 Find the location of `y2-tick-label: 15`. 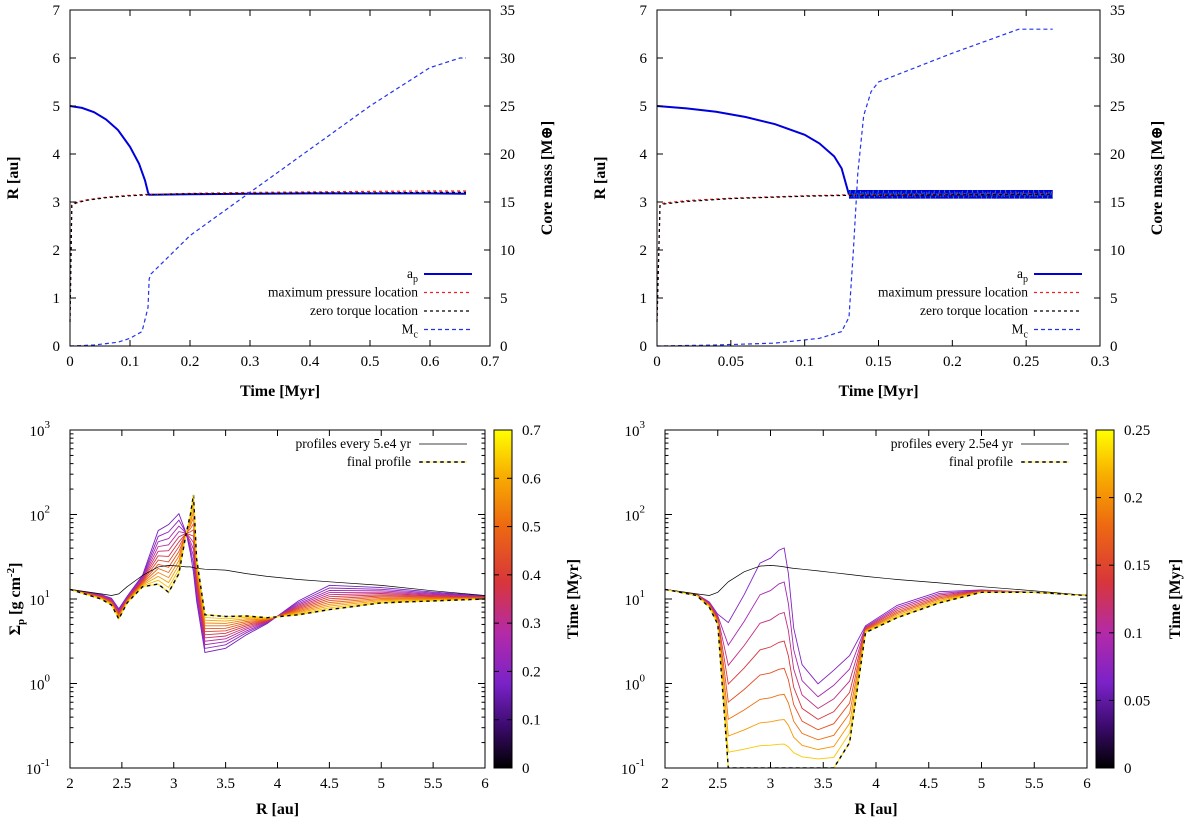

y2-tick-label: 15 is located at coordinates (507, 203).